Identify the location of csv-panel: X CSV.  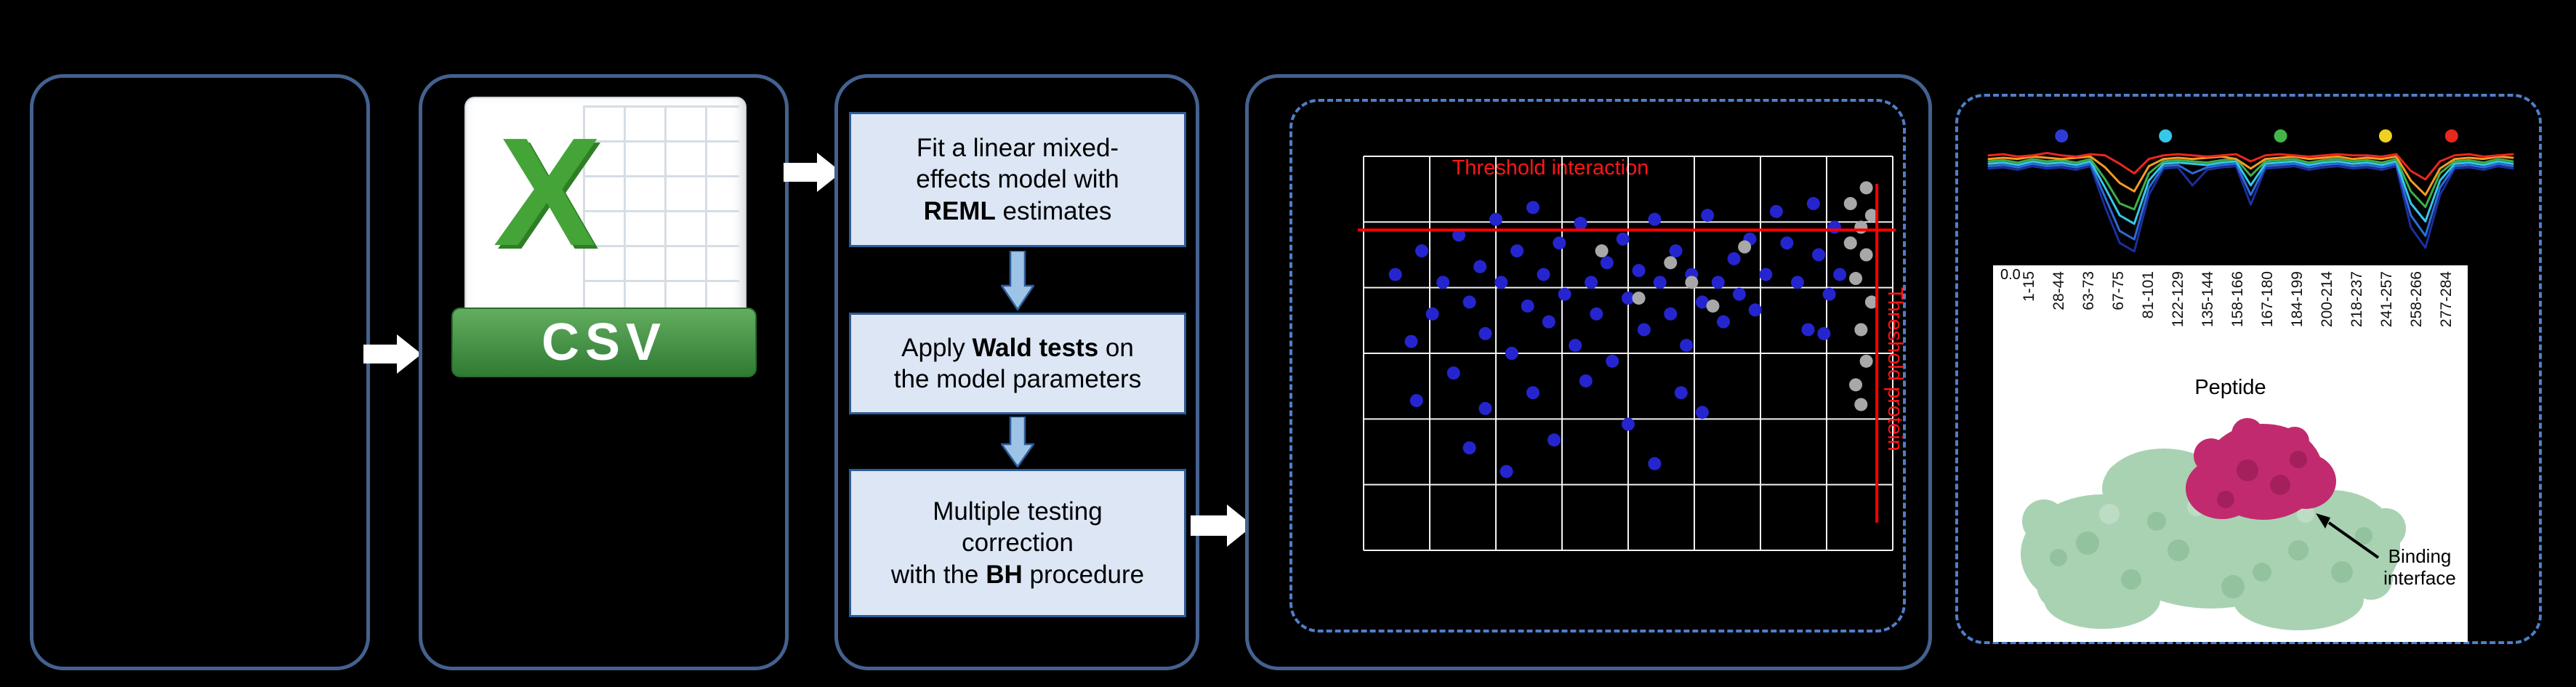
(604, 372).